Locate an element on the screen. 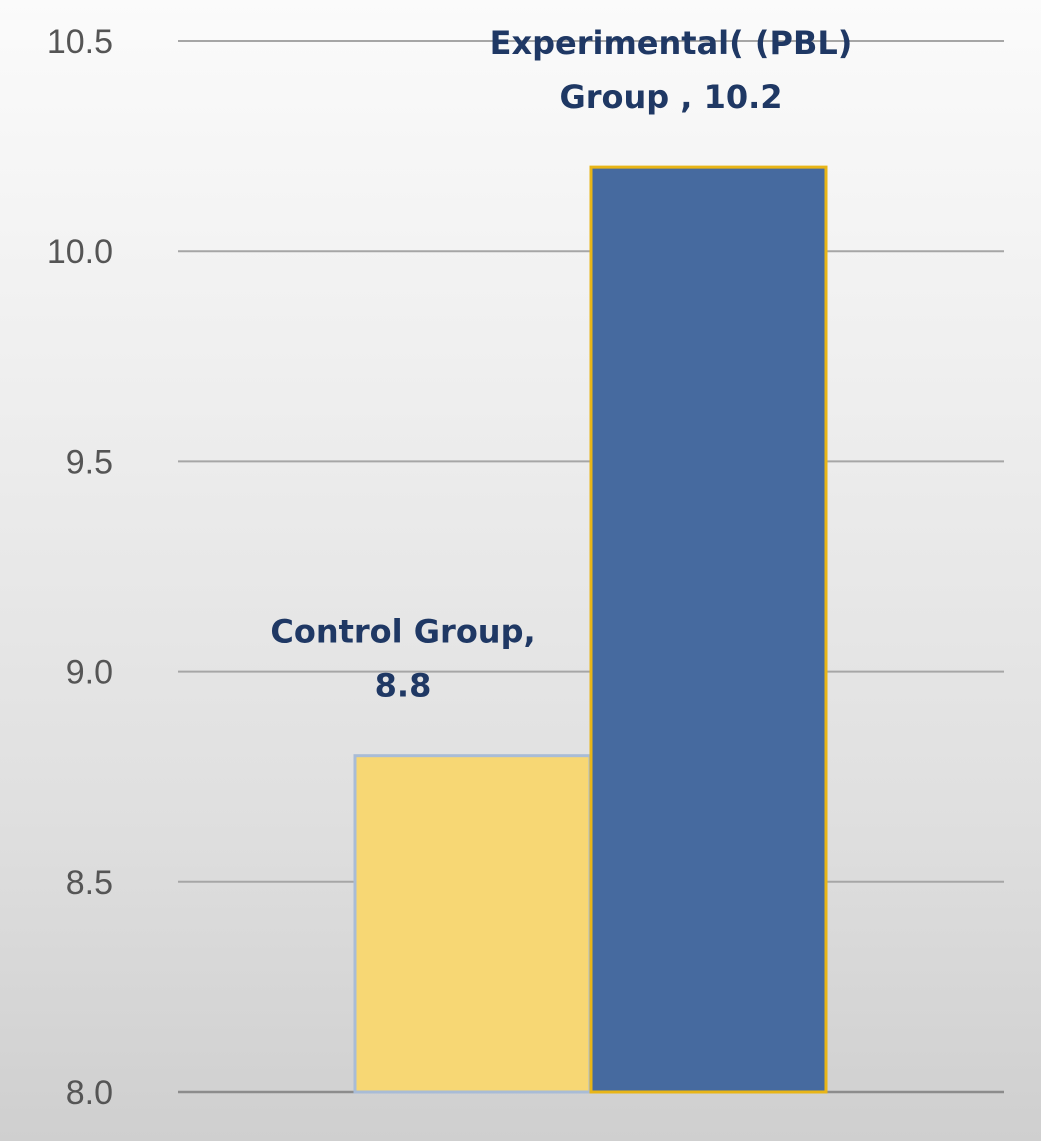  data-label-line: 8.8 is located at coordinates (403, 686).